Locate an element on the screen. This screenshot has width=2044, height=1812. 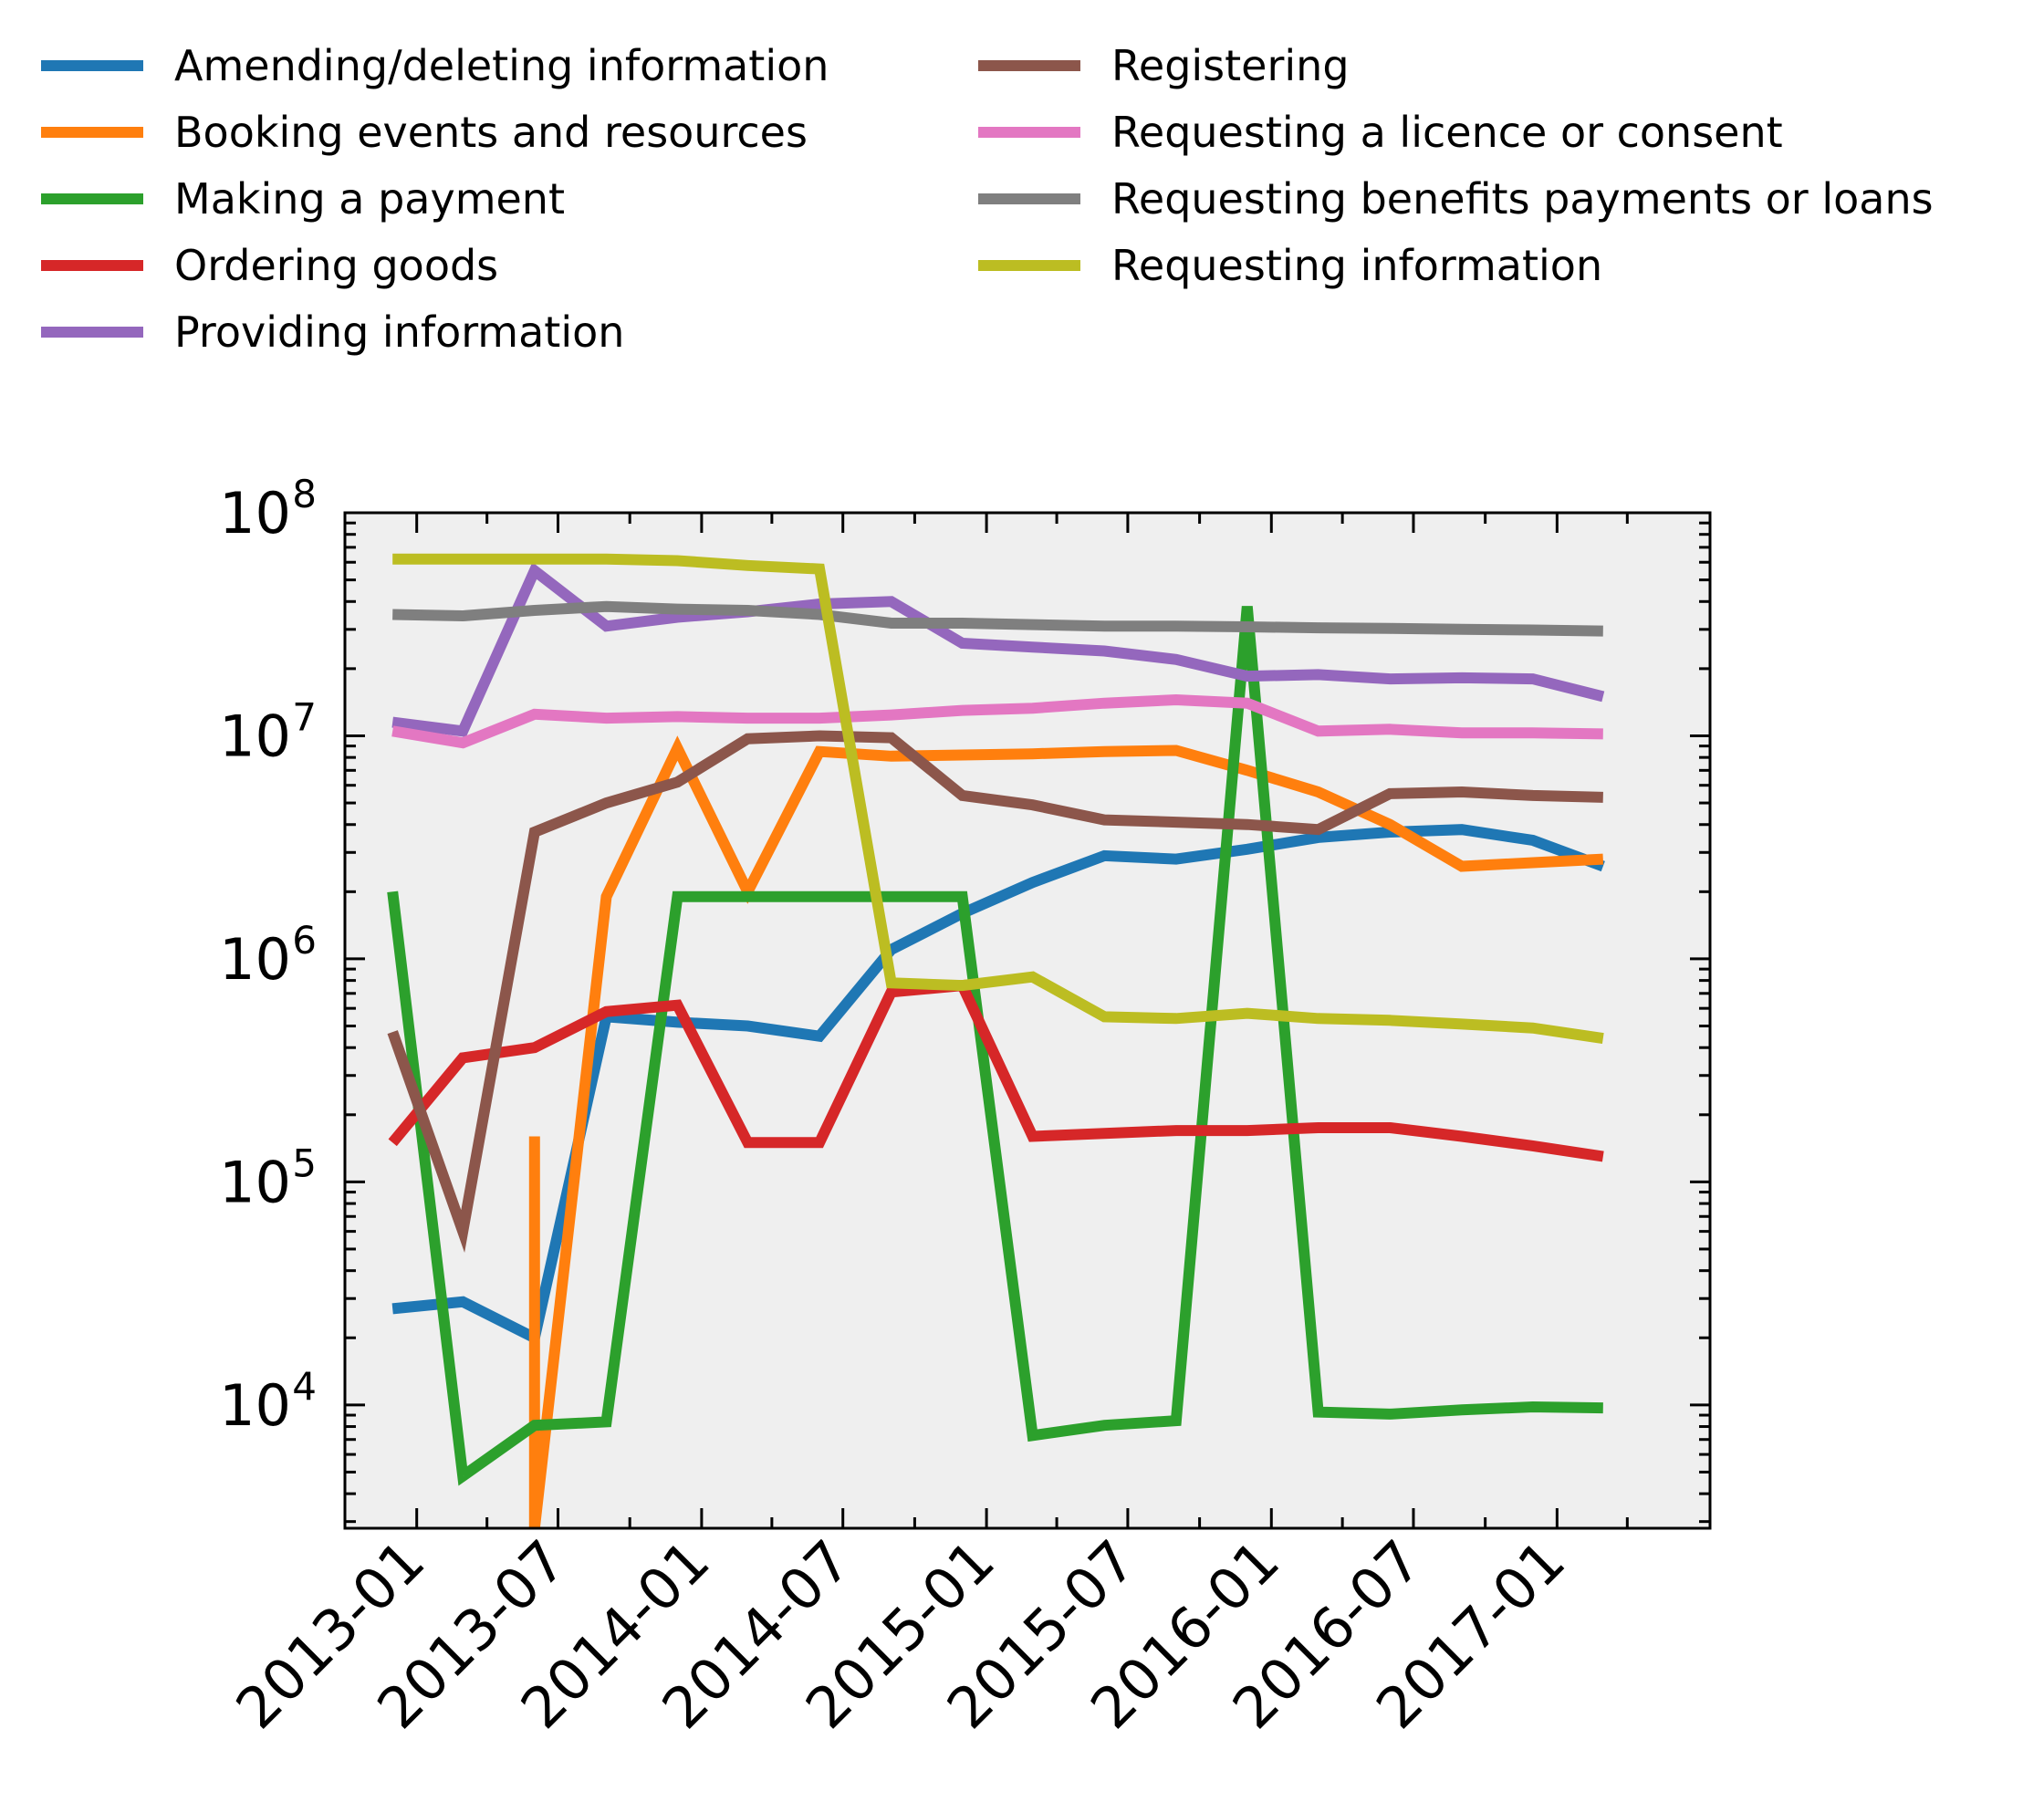
legend-label: Booking events and resources is located at coordinates (491, 132).